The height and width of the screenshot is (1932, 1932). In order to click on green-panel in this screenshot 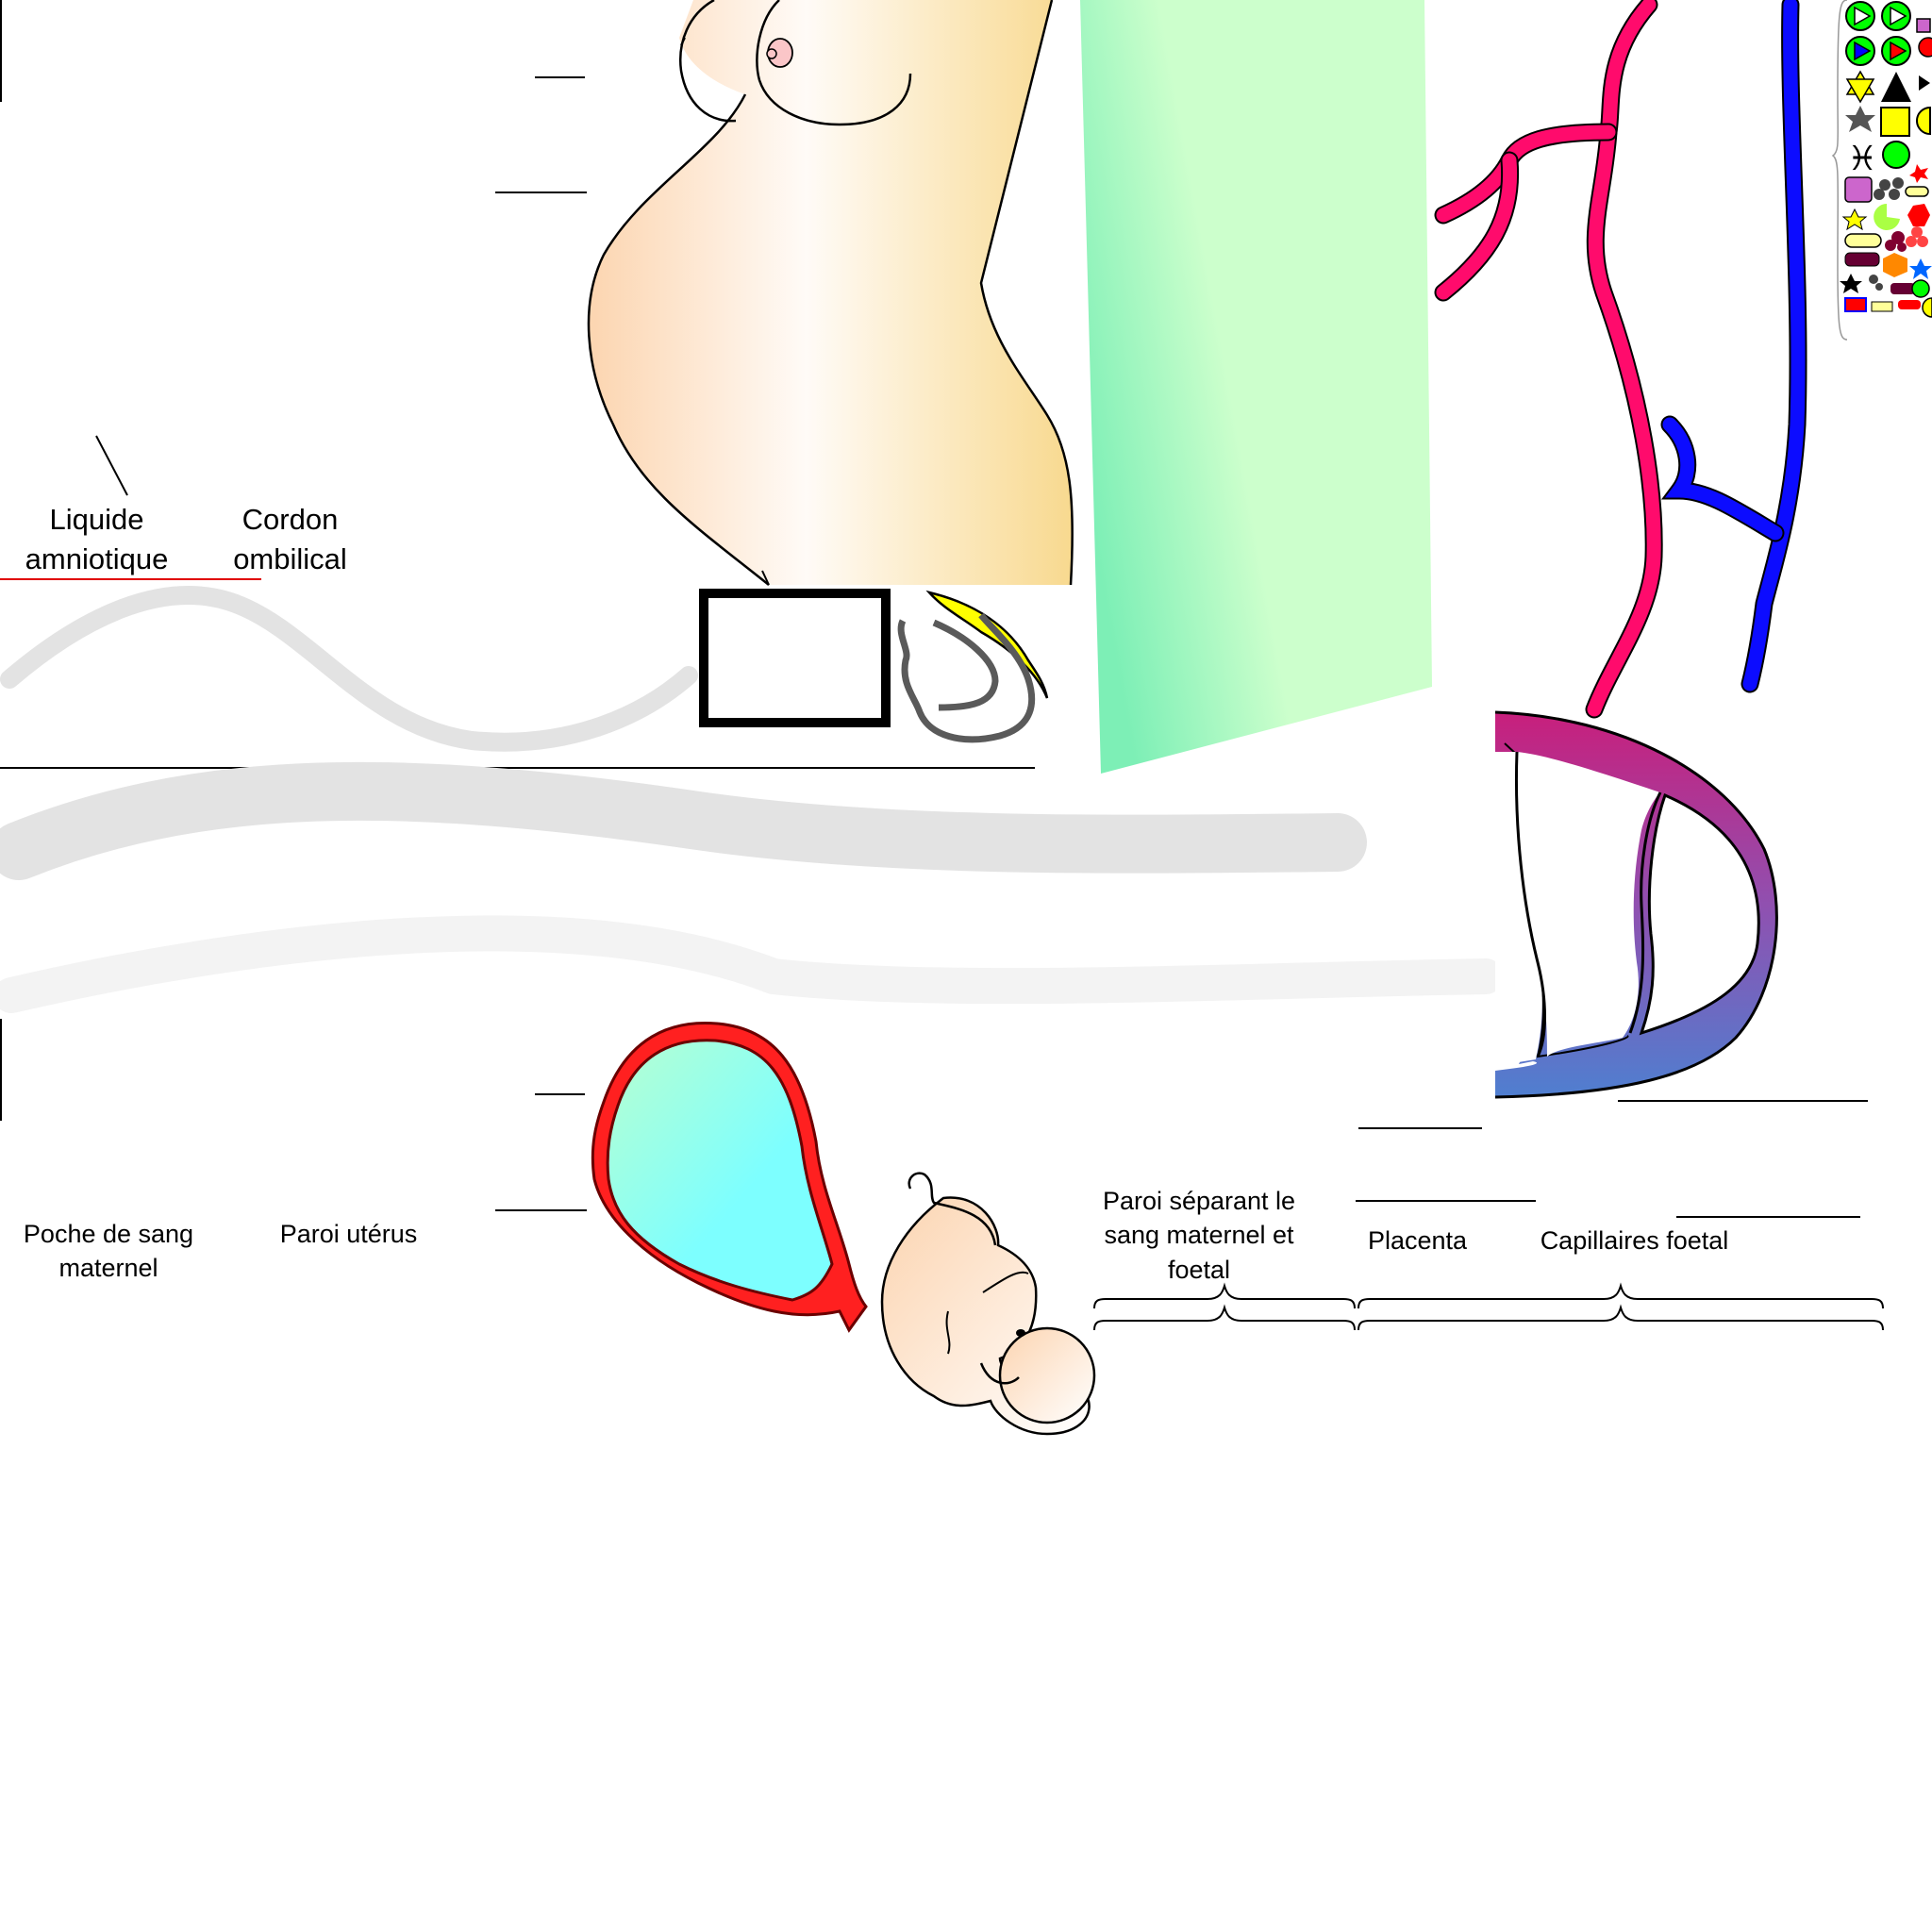, I will do `click(1256, 387)`.